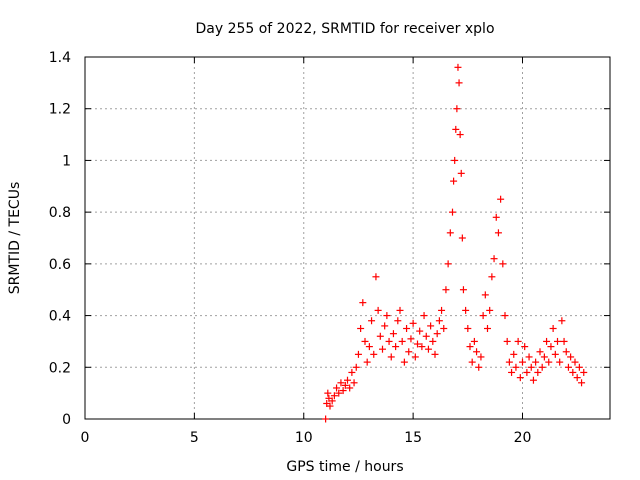  I want to click on y-tick-label: 0.6, so click(60, 265).